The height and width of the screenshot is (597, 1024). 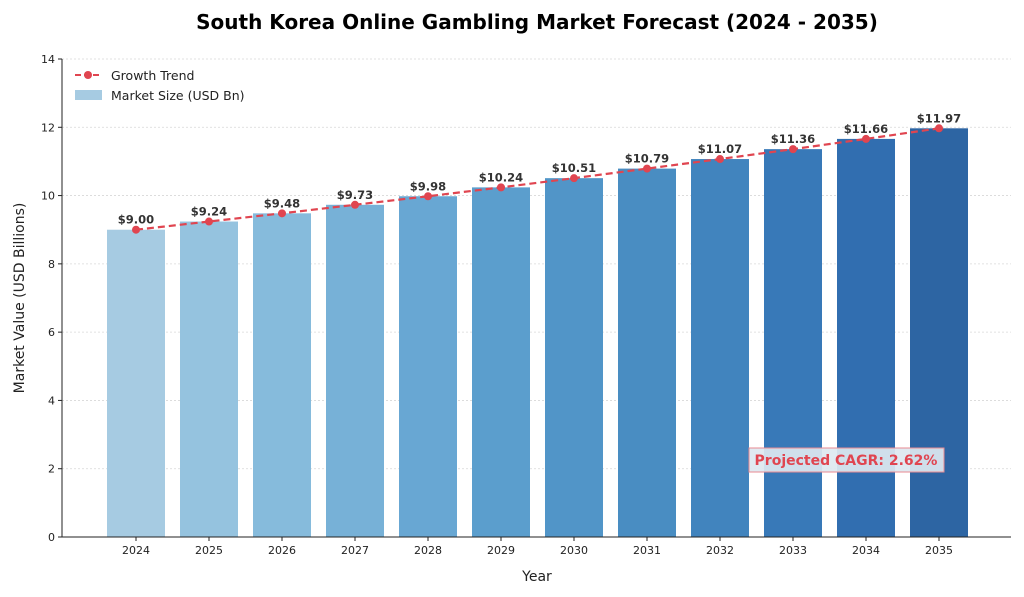 I want to click on x-tick-label: 2031, so click(x=647, y=550).